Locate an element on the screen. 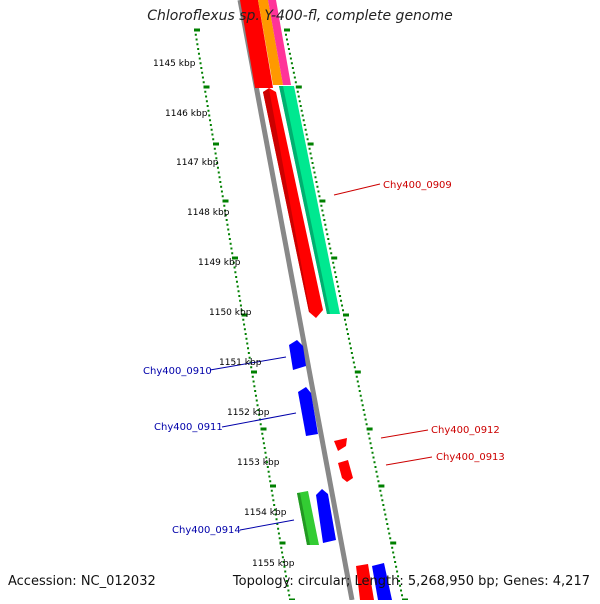 This screenshot has height=604, width=600. accession-text: Accession: NC_012032 is located at coordinates (82, 581).